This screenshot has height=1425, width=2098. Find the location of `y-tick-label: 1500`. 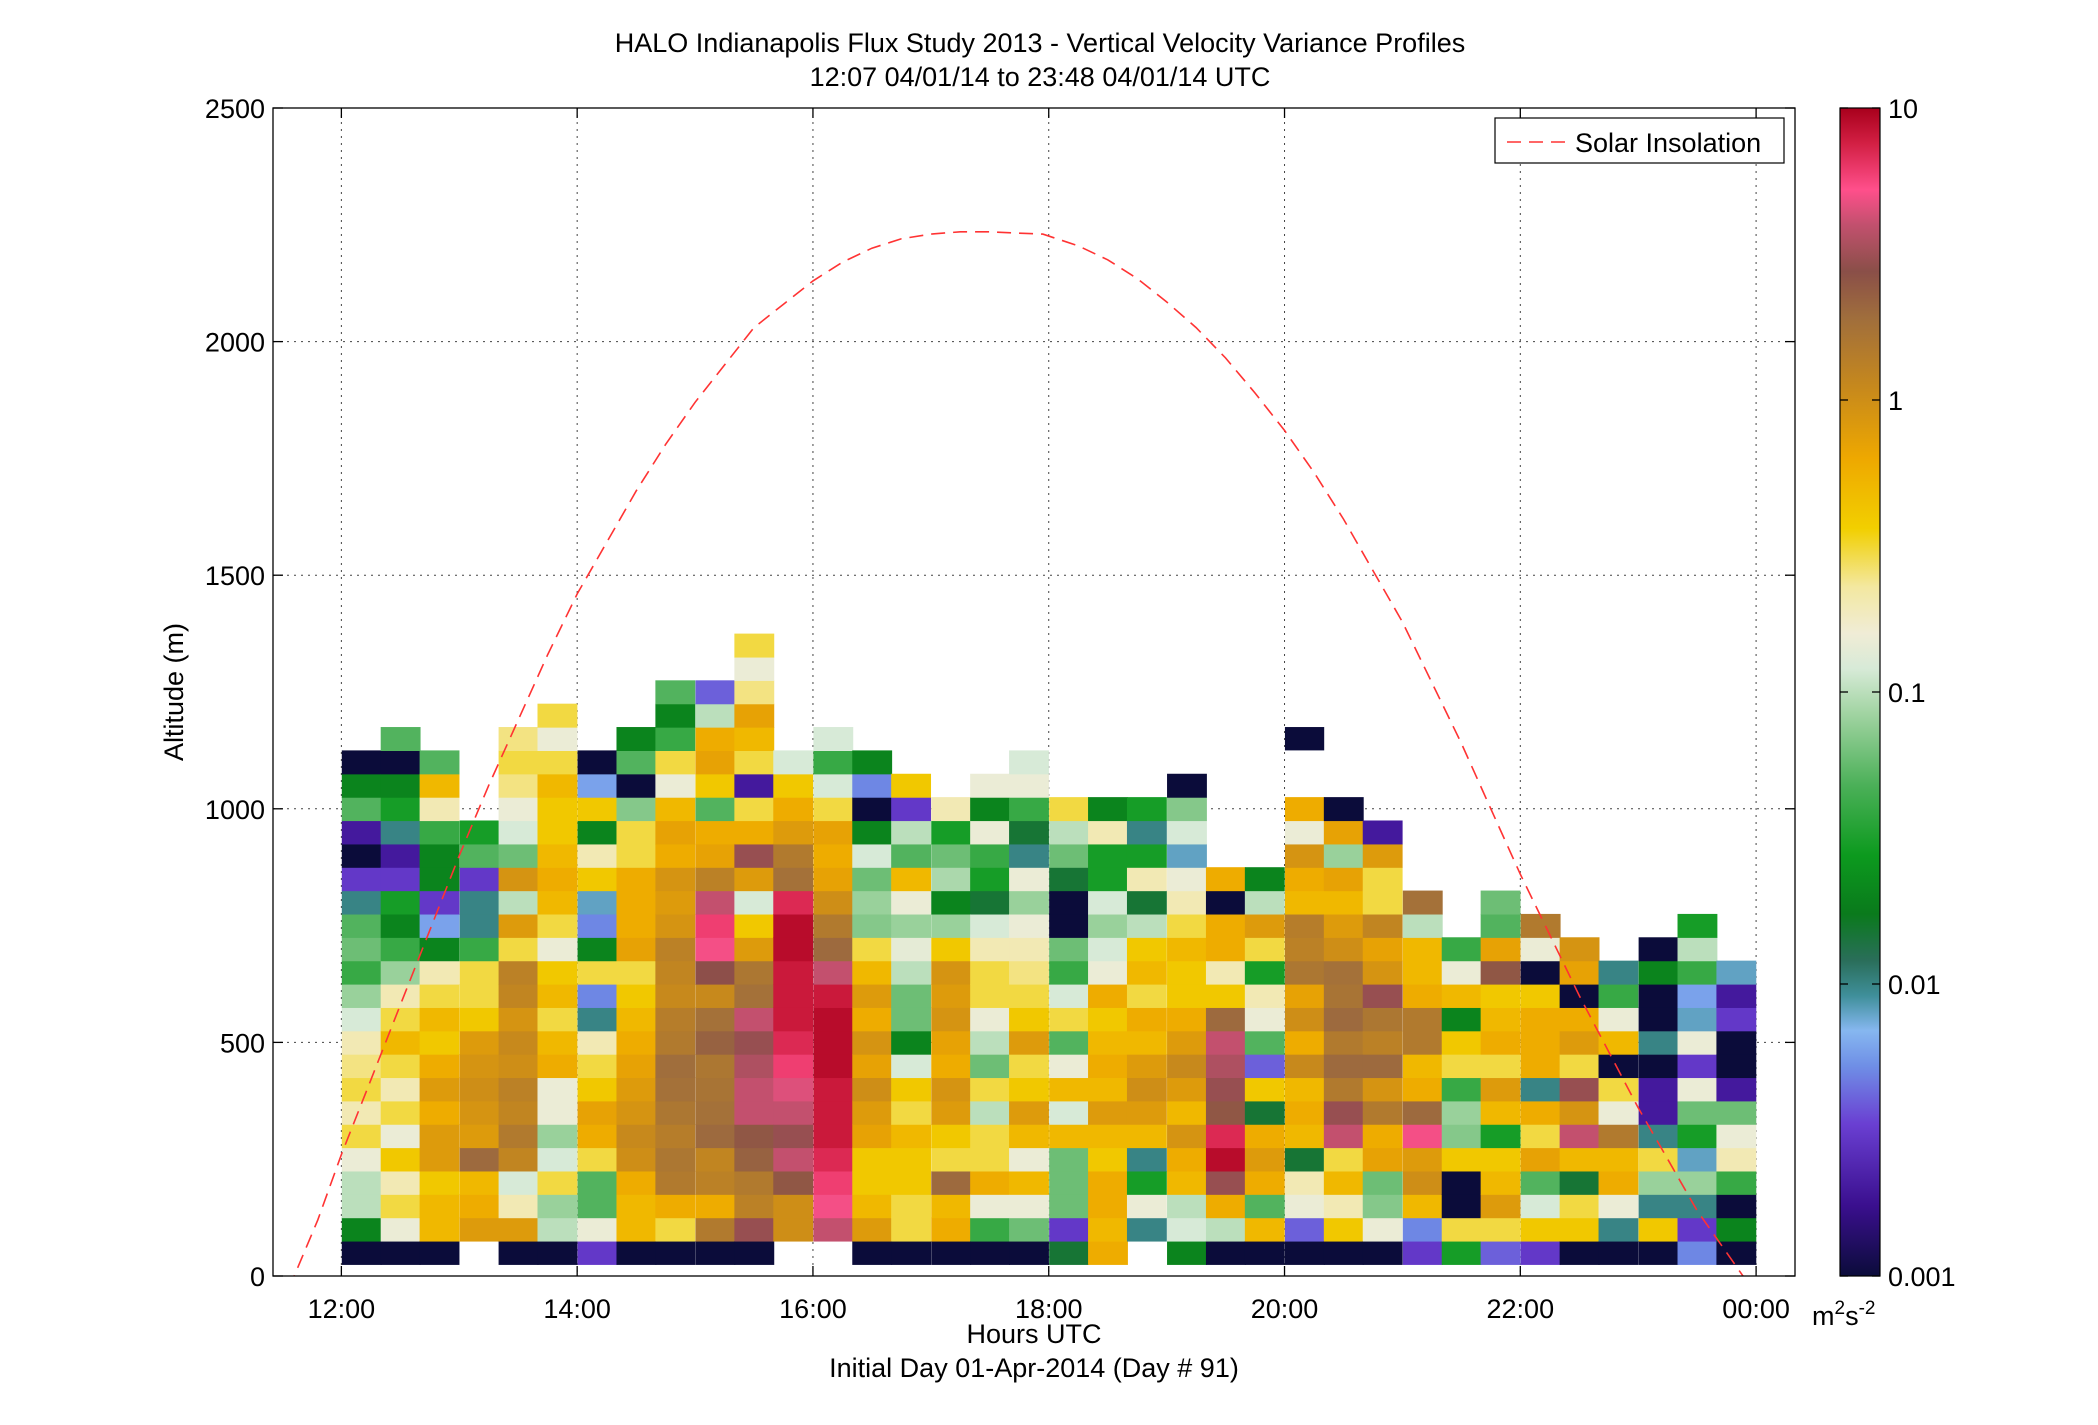

y-tick-label: 1500 is located at coordinates (235, 576).